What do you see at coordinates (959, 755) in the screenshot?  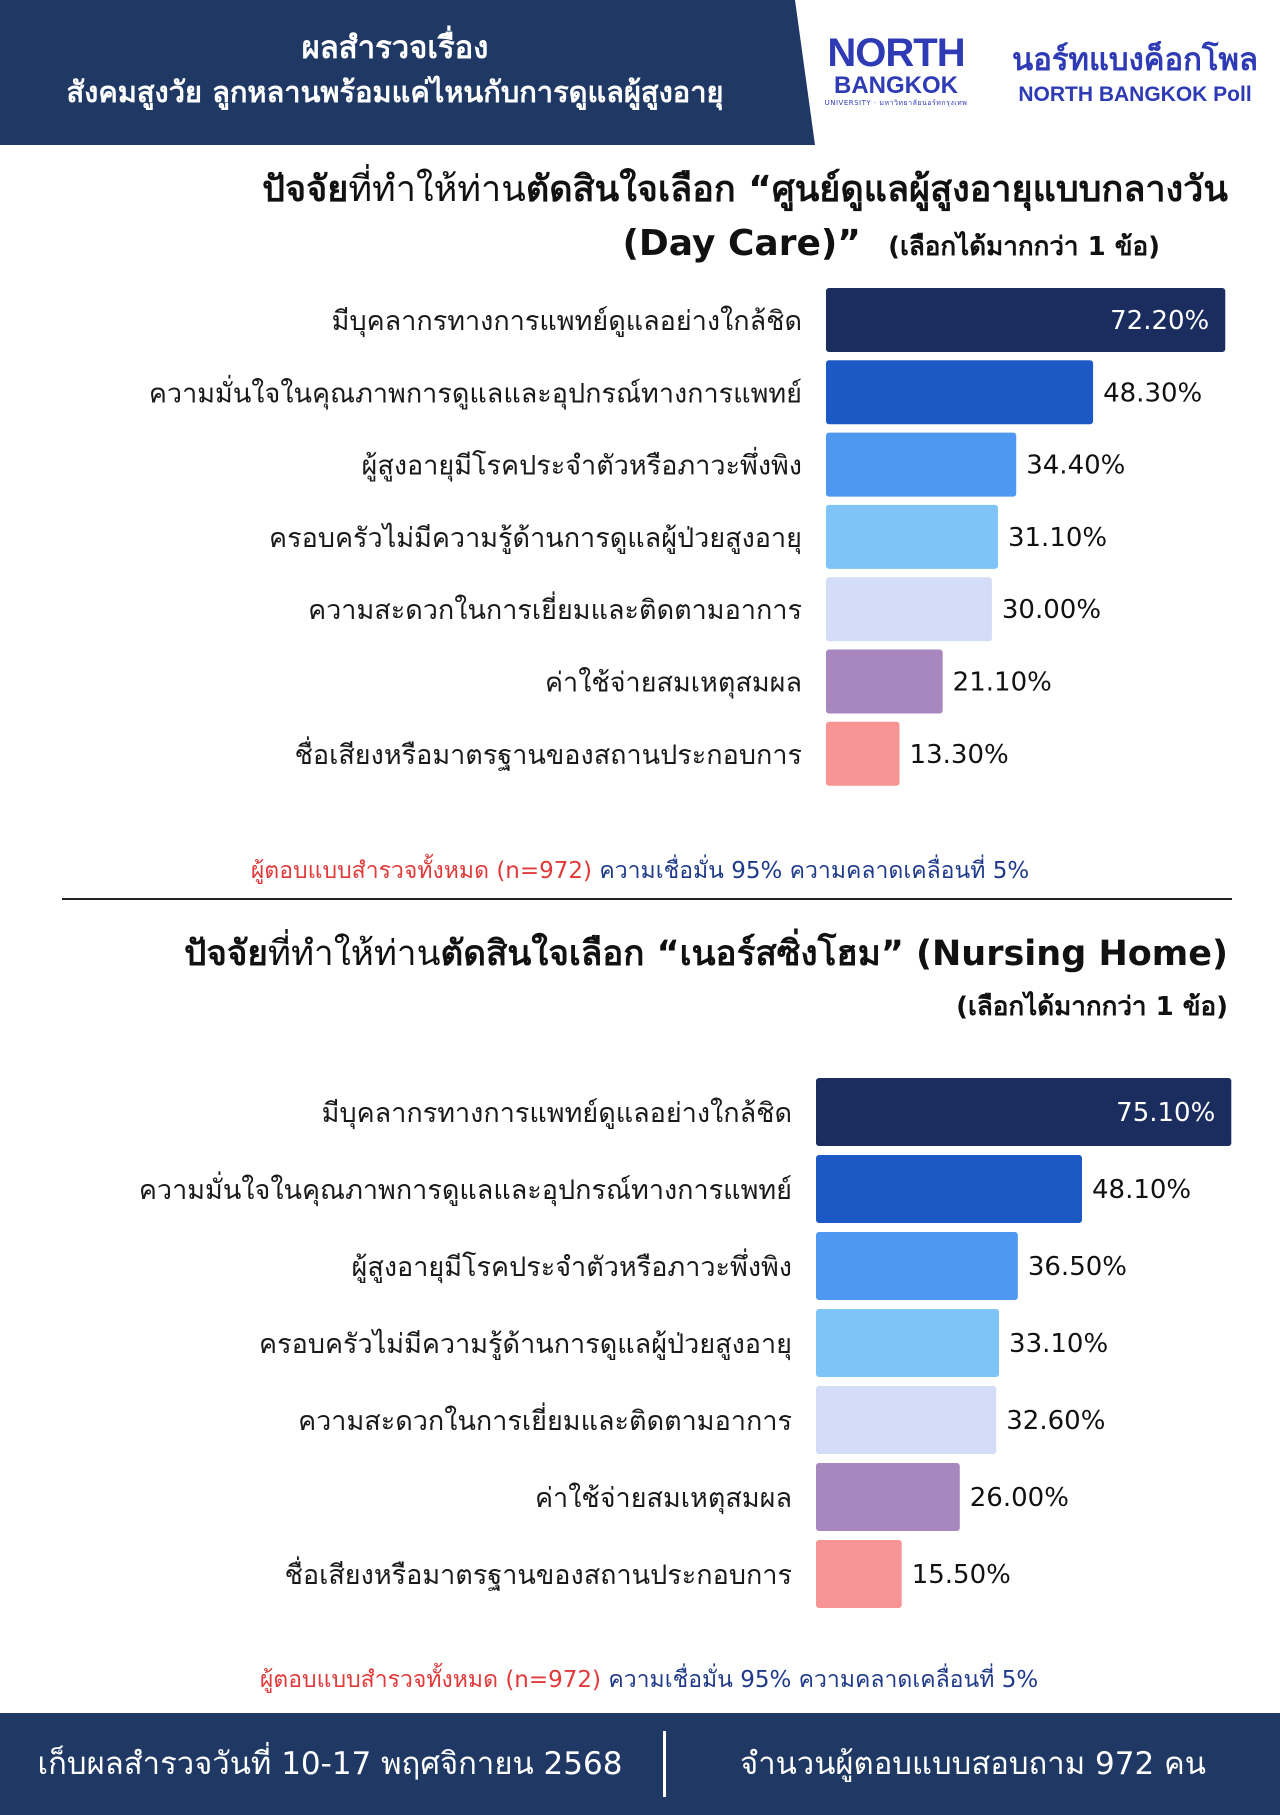 I see `chart1-value-label-7: 13.30%` at bounding box center [959, 755].